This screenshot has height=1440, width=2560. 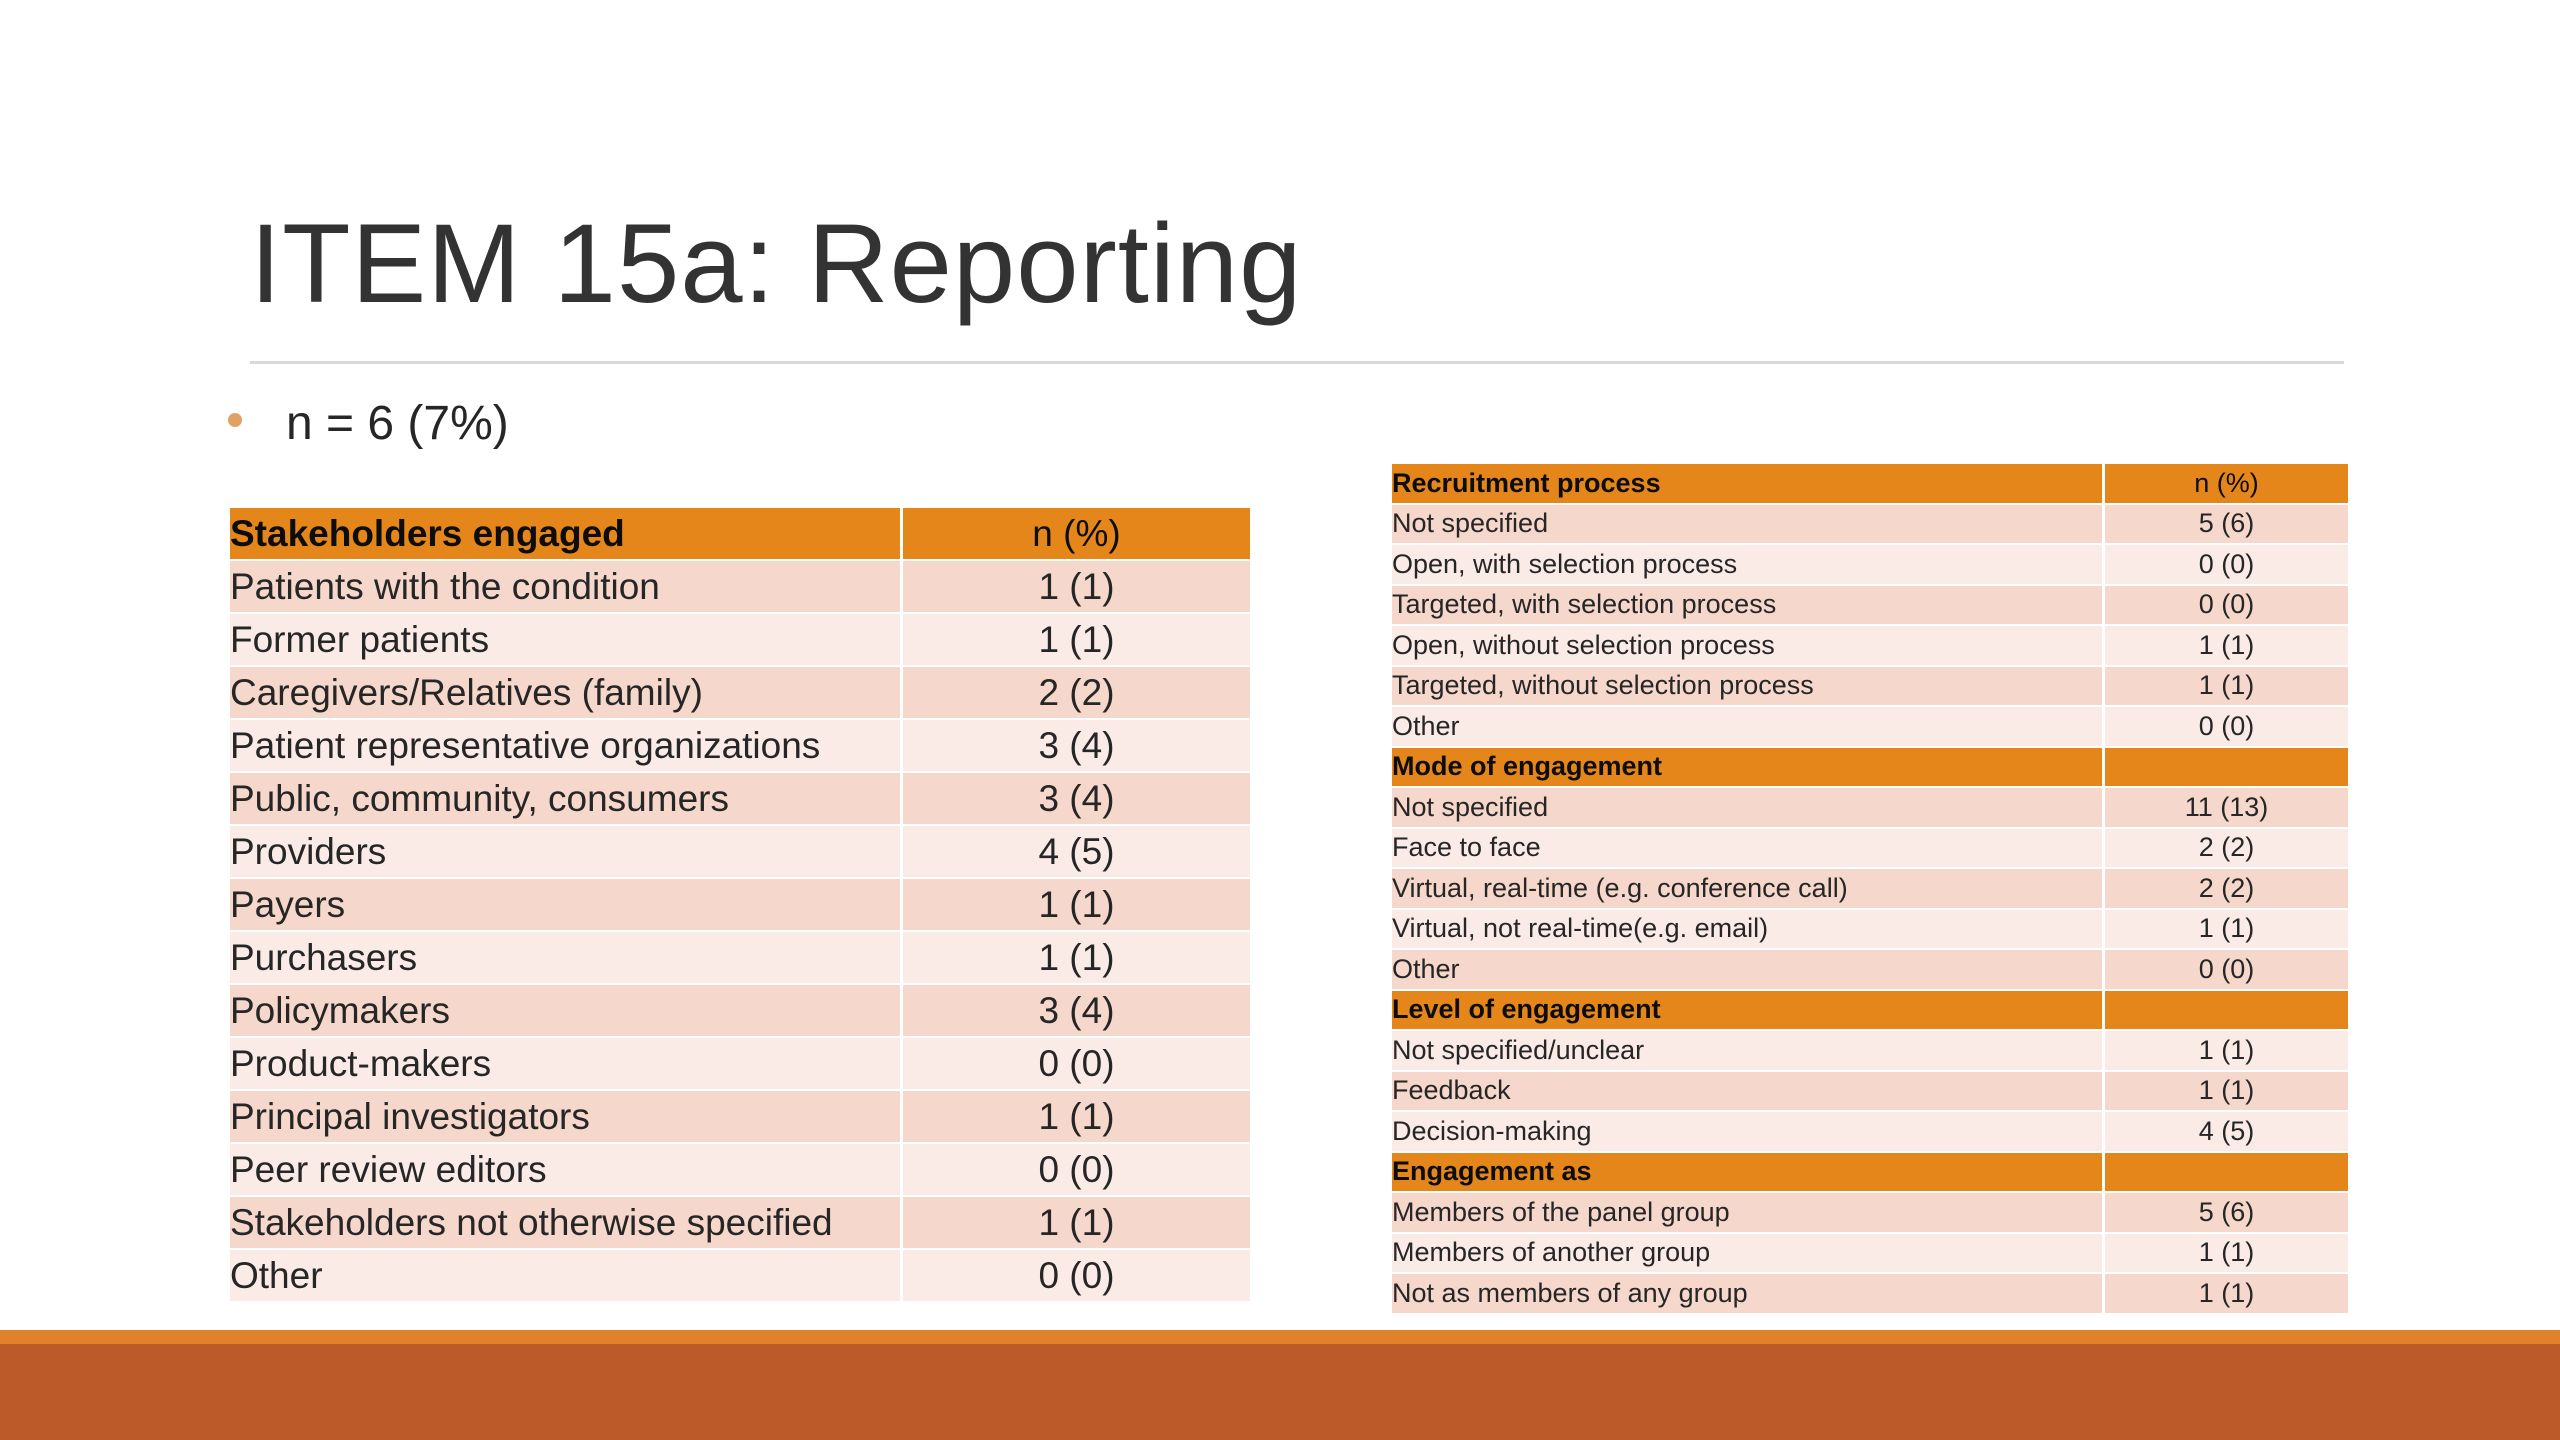 I want to click on row-label: Mode of engagement, so click(x=1747, y=767).